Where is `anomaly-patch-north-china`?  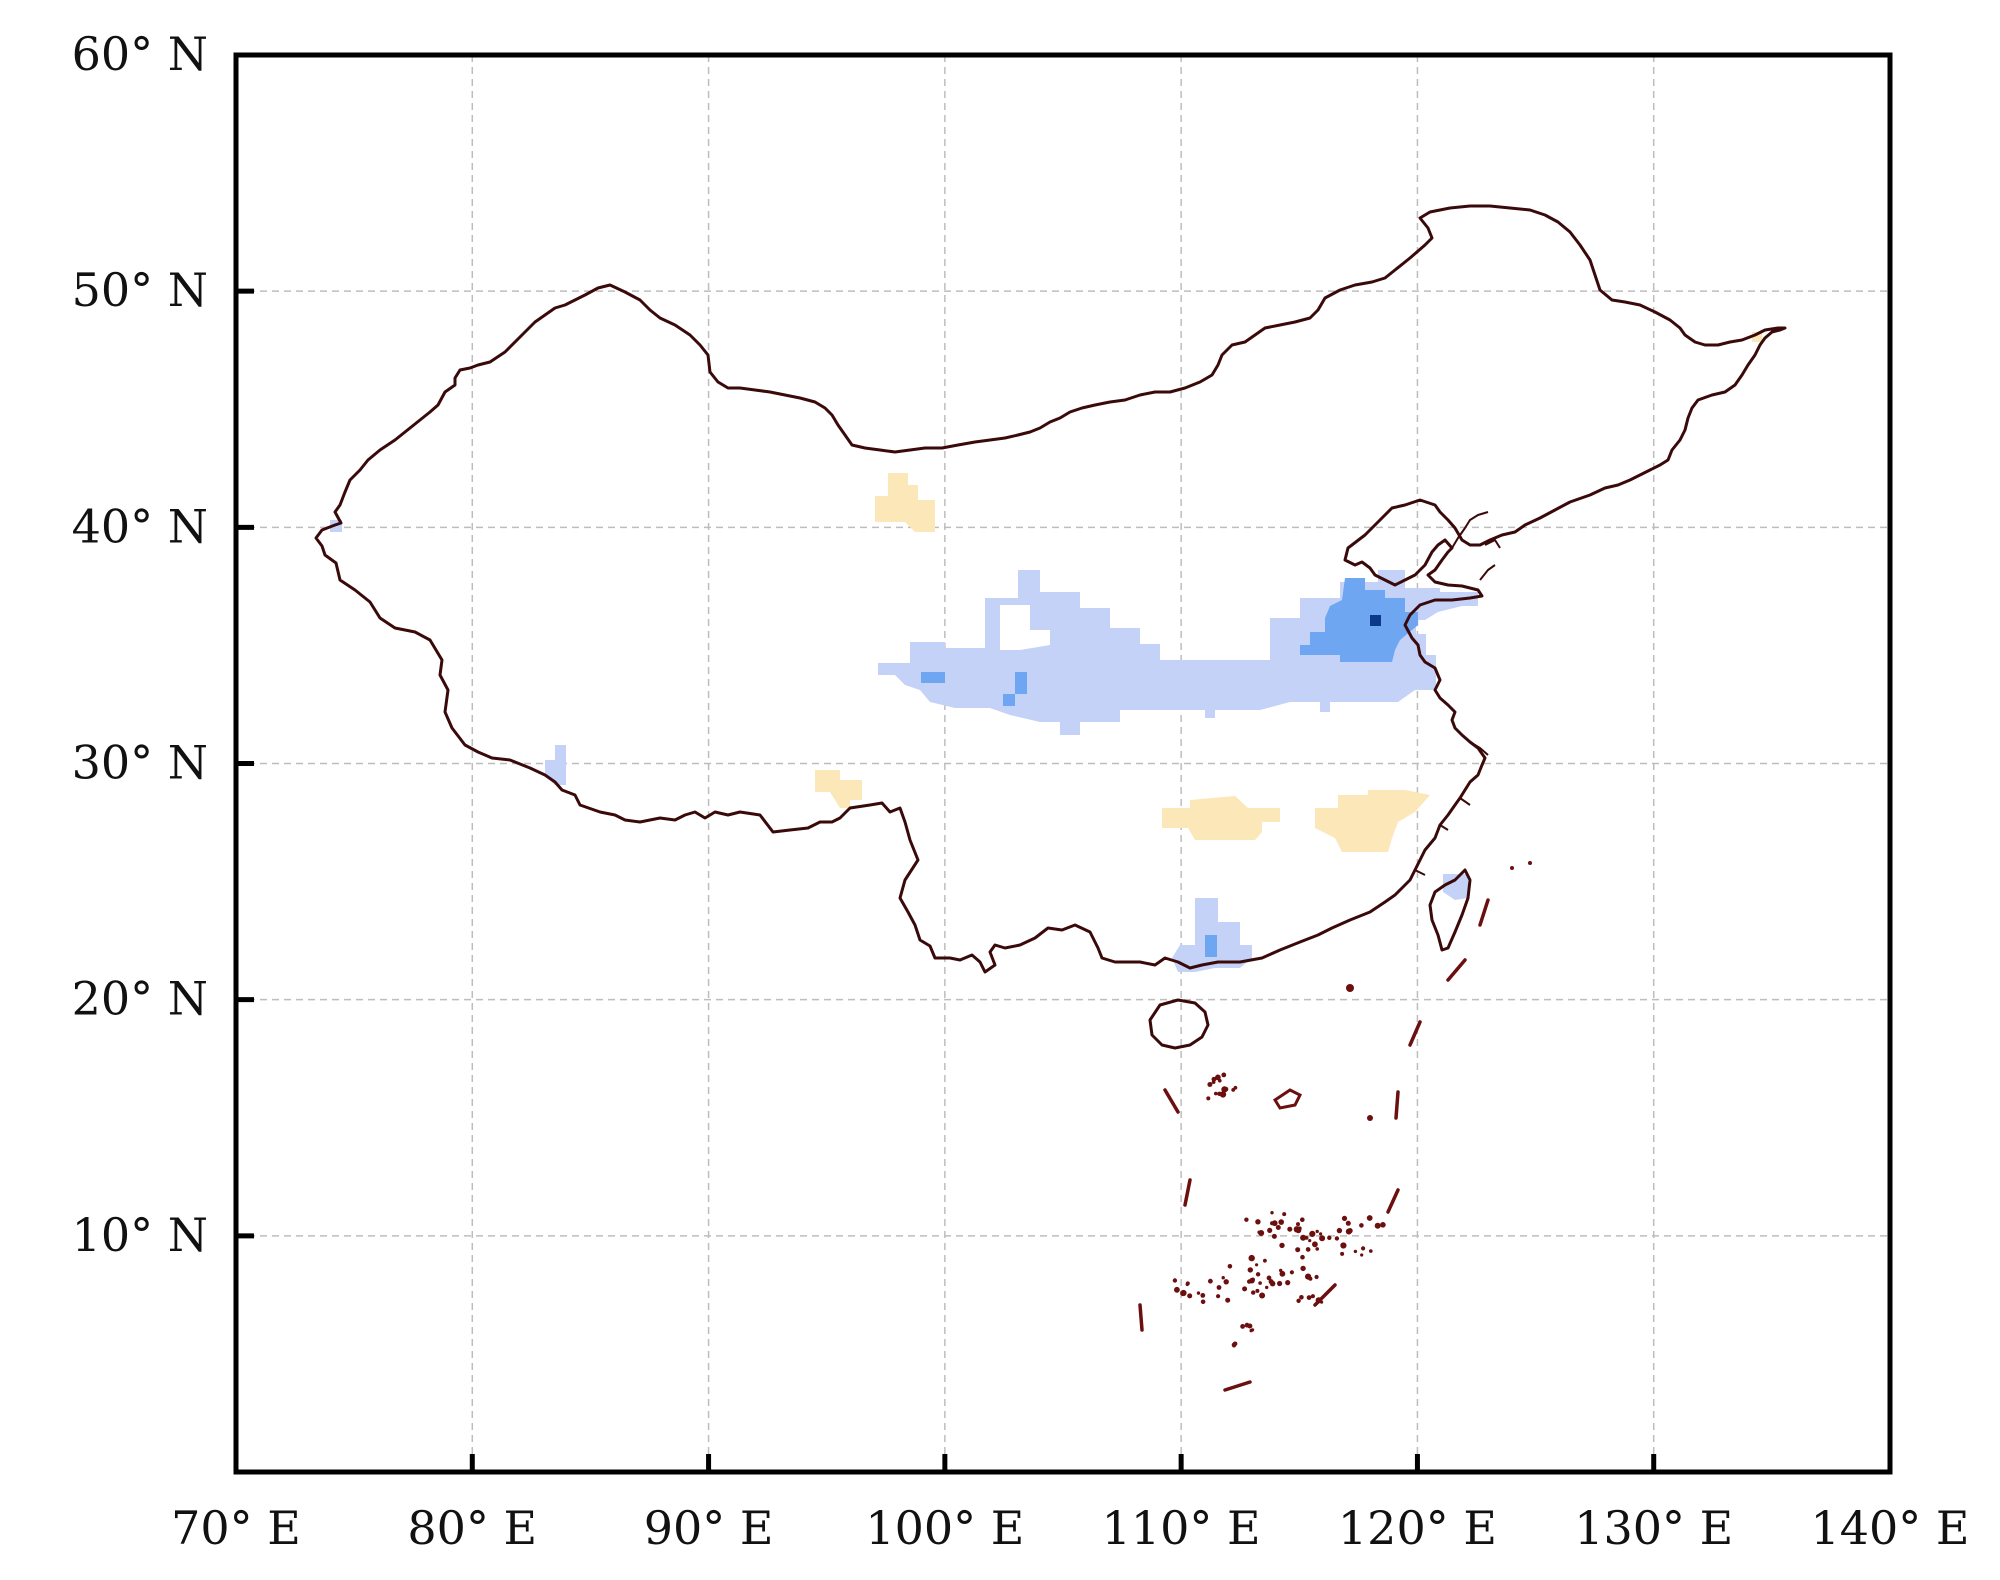 anomaly-patch-north-china is located at coordinates (1359, 620).